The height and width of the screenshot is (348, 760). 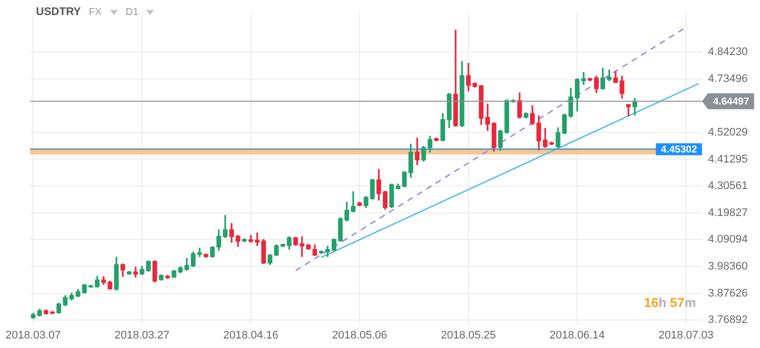 What do you see at coordinates (679, 150) in the screenshot?
I see `ref-line-label: 4.45302` at bounding box center [679, 150].